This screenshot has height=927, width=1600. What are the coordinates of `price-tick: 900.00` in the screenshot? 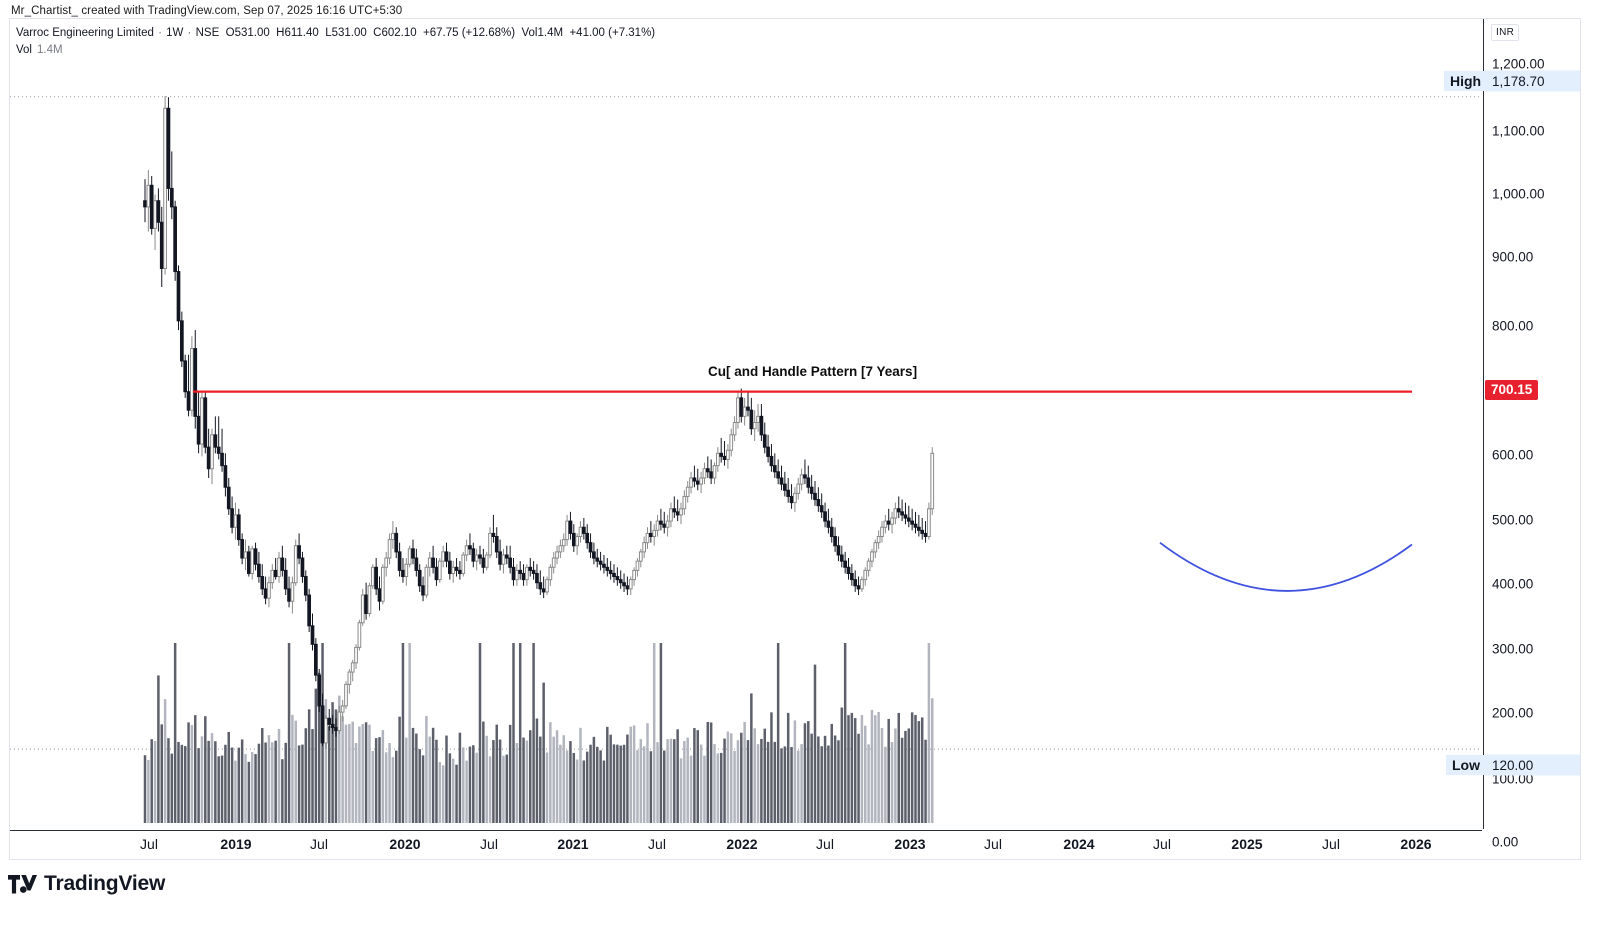 It's located at (1513, 257).